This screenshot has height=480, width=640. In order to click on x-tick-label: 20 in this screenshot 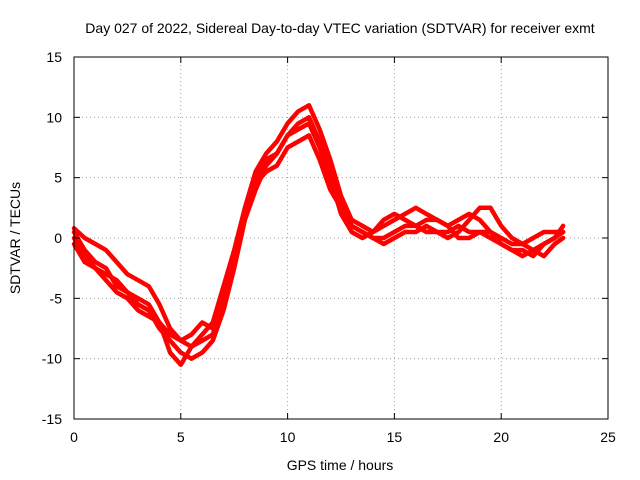, I will do `click(501, 437)`.